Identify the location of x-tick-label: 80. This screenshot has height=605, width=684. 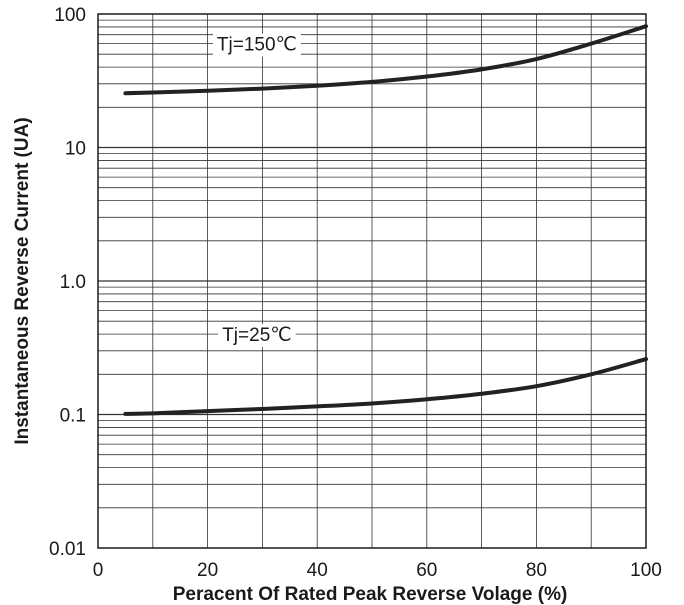
(536, 570).